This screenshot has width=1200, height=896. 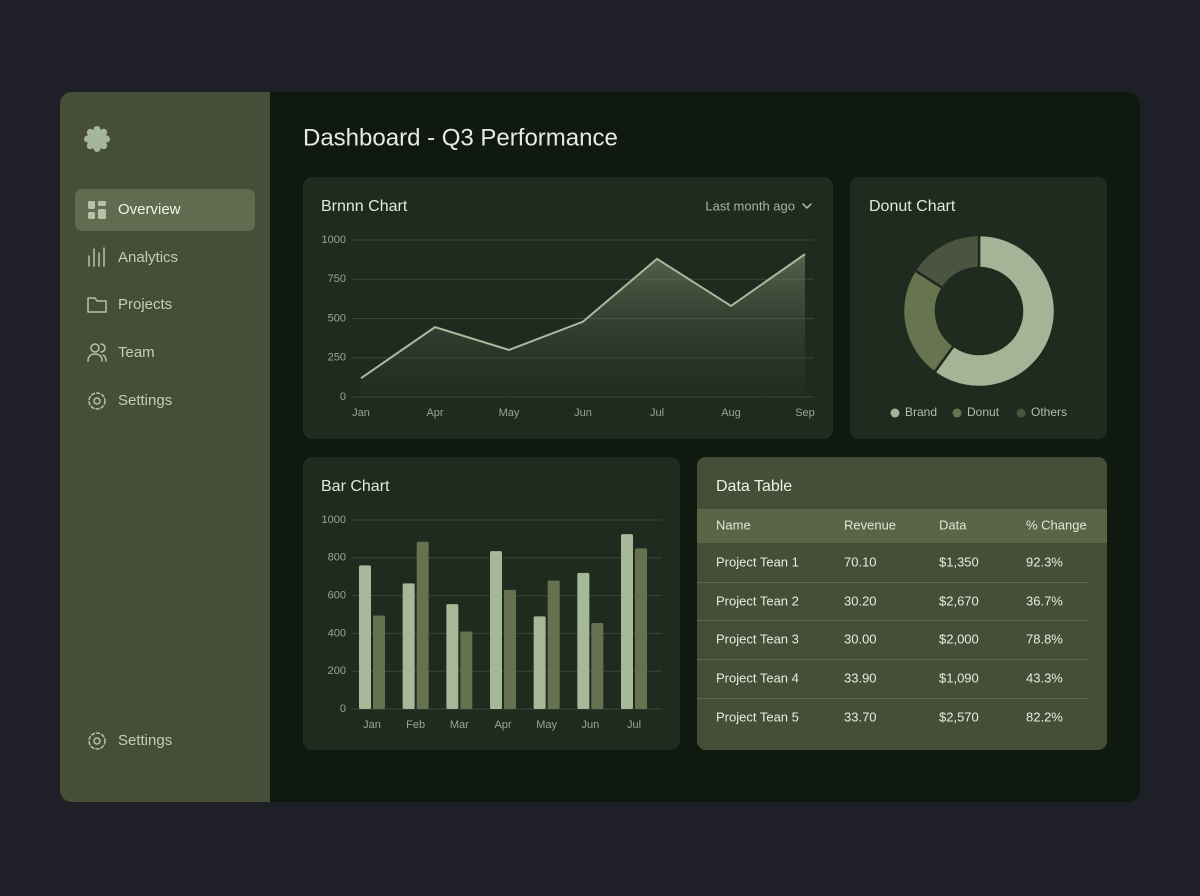 I want to click on table-cell: 36.7%, so click(x=1044, y=600).